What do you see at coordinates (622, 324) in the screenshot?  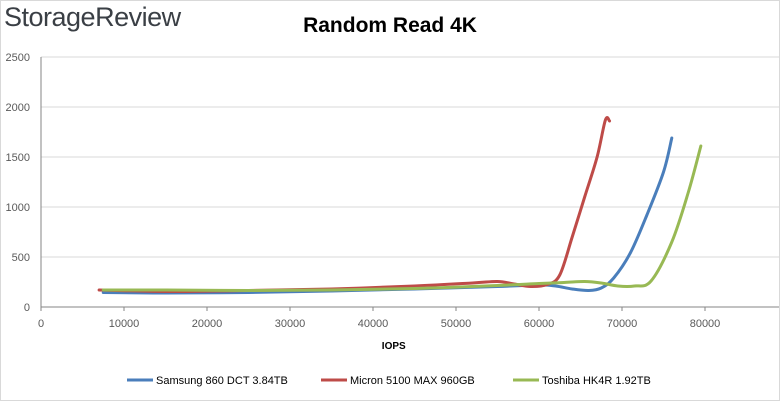 I see `x-tick-label: 70000` at bounding box center [622, 324].